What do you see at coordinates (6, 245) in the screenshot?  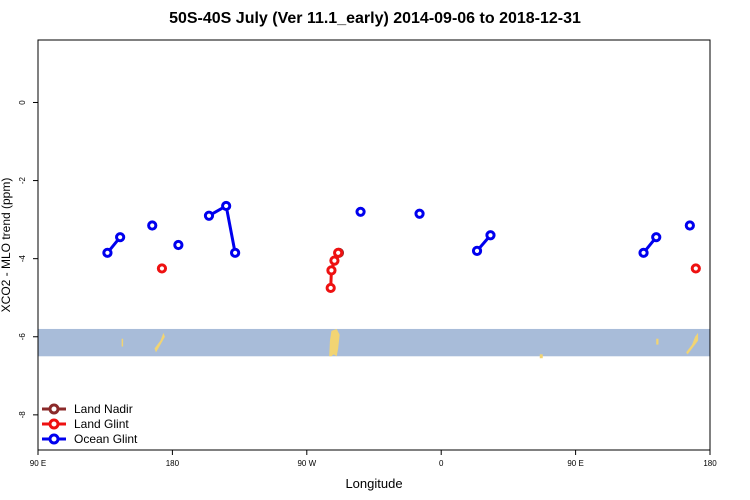 I see `y-axis-label: XCO2 - MLO trend (ppm)` at bounding box center [6, 245].